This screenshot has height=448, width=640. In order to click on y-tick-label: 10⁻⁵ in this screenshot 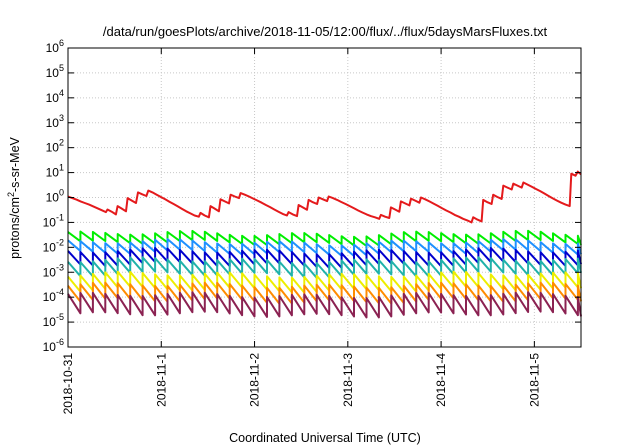, I will do `click(53, 320)`.